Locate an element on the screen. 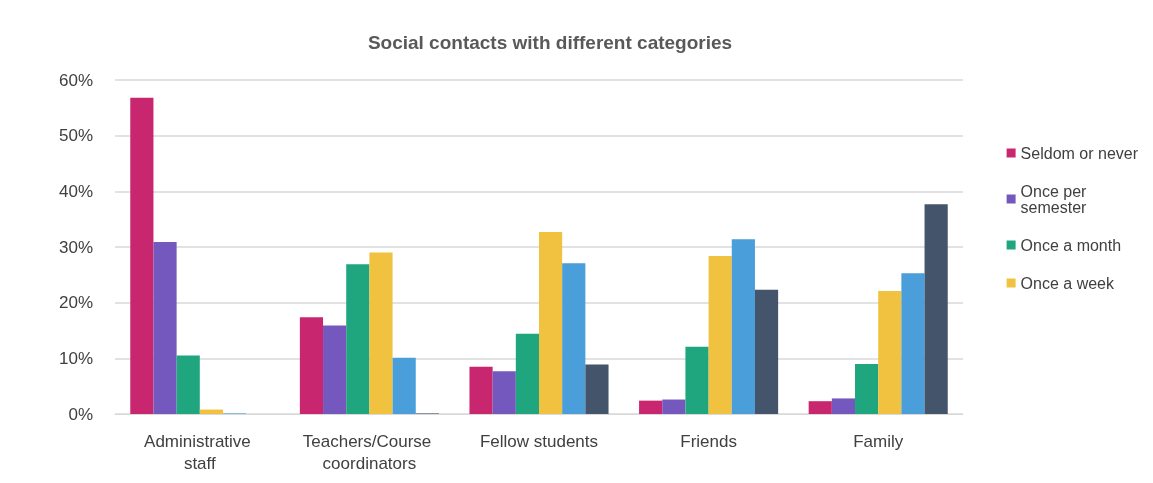 This screenshot has height=483, width=1153. x-tick-label: Administrative staff is located at coordinates (200, 452).